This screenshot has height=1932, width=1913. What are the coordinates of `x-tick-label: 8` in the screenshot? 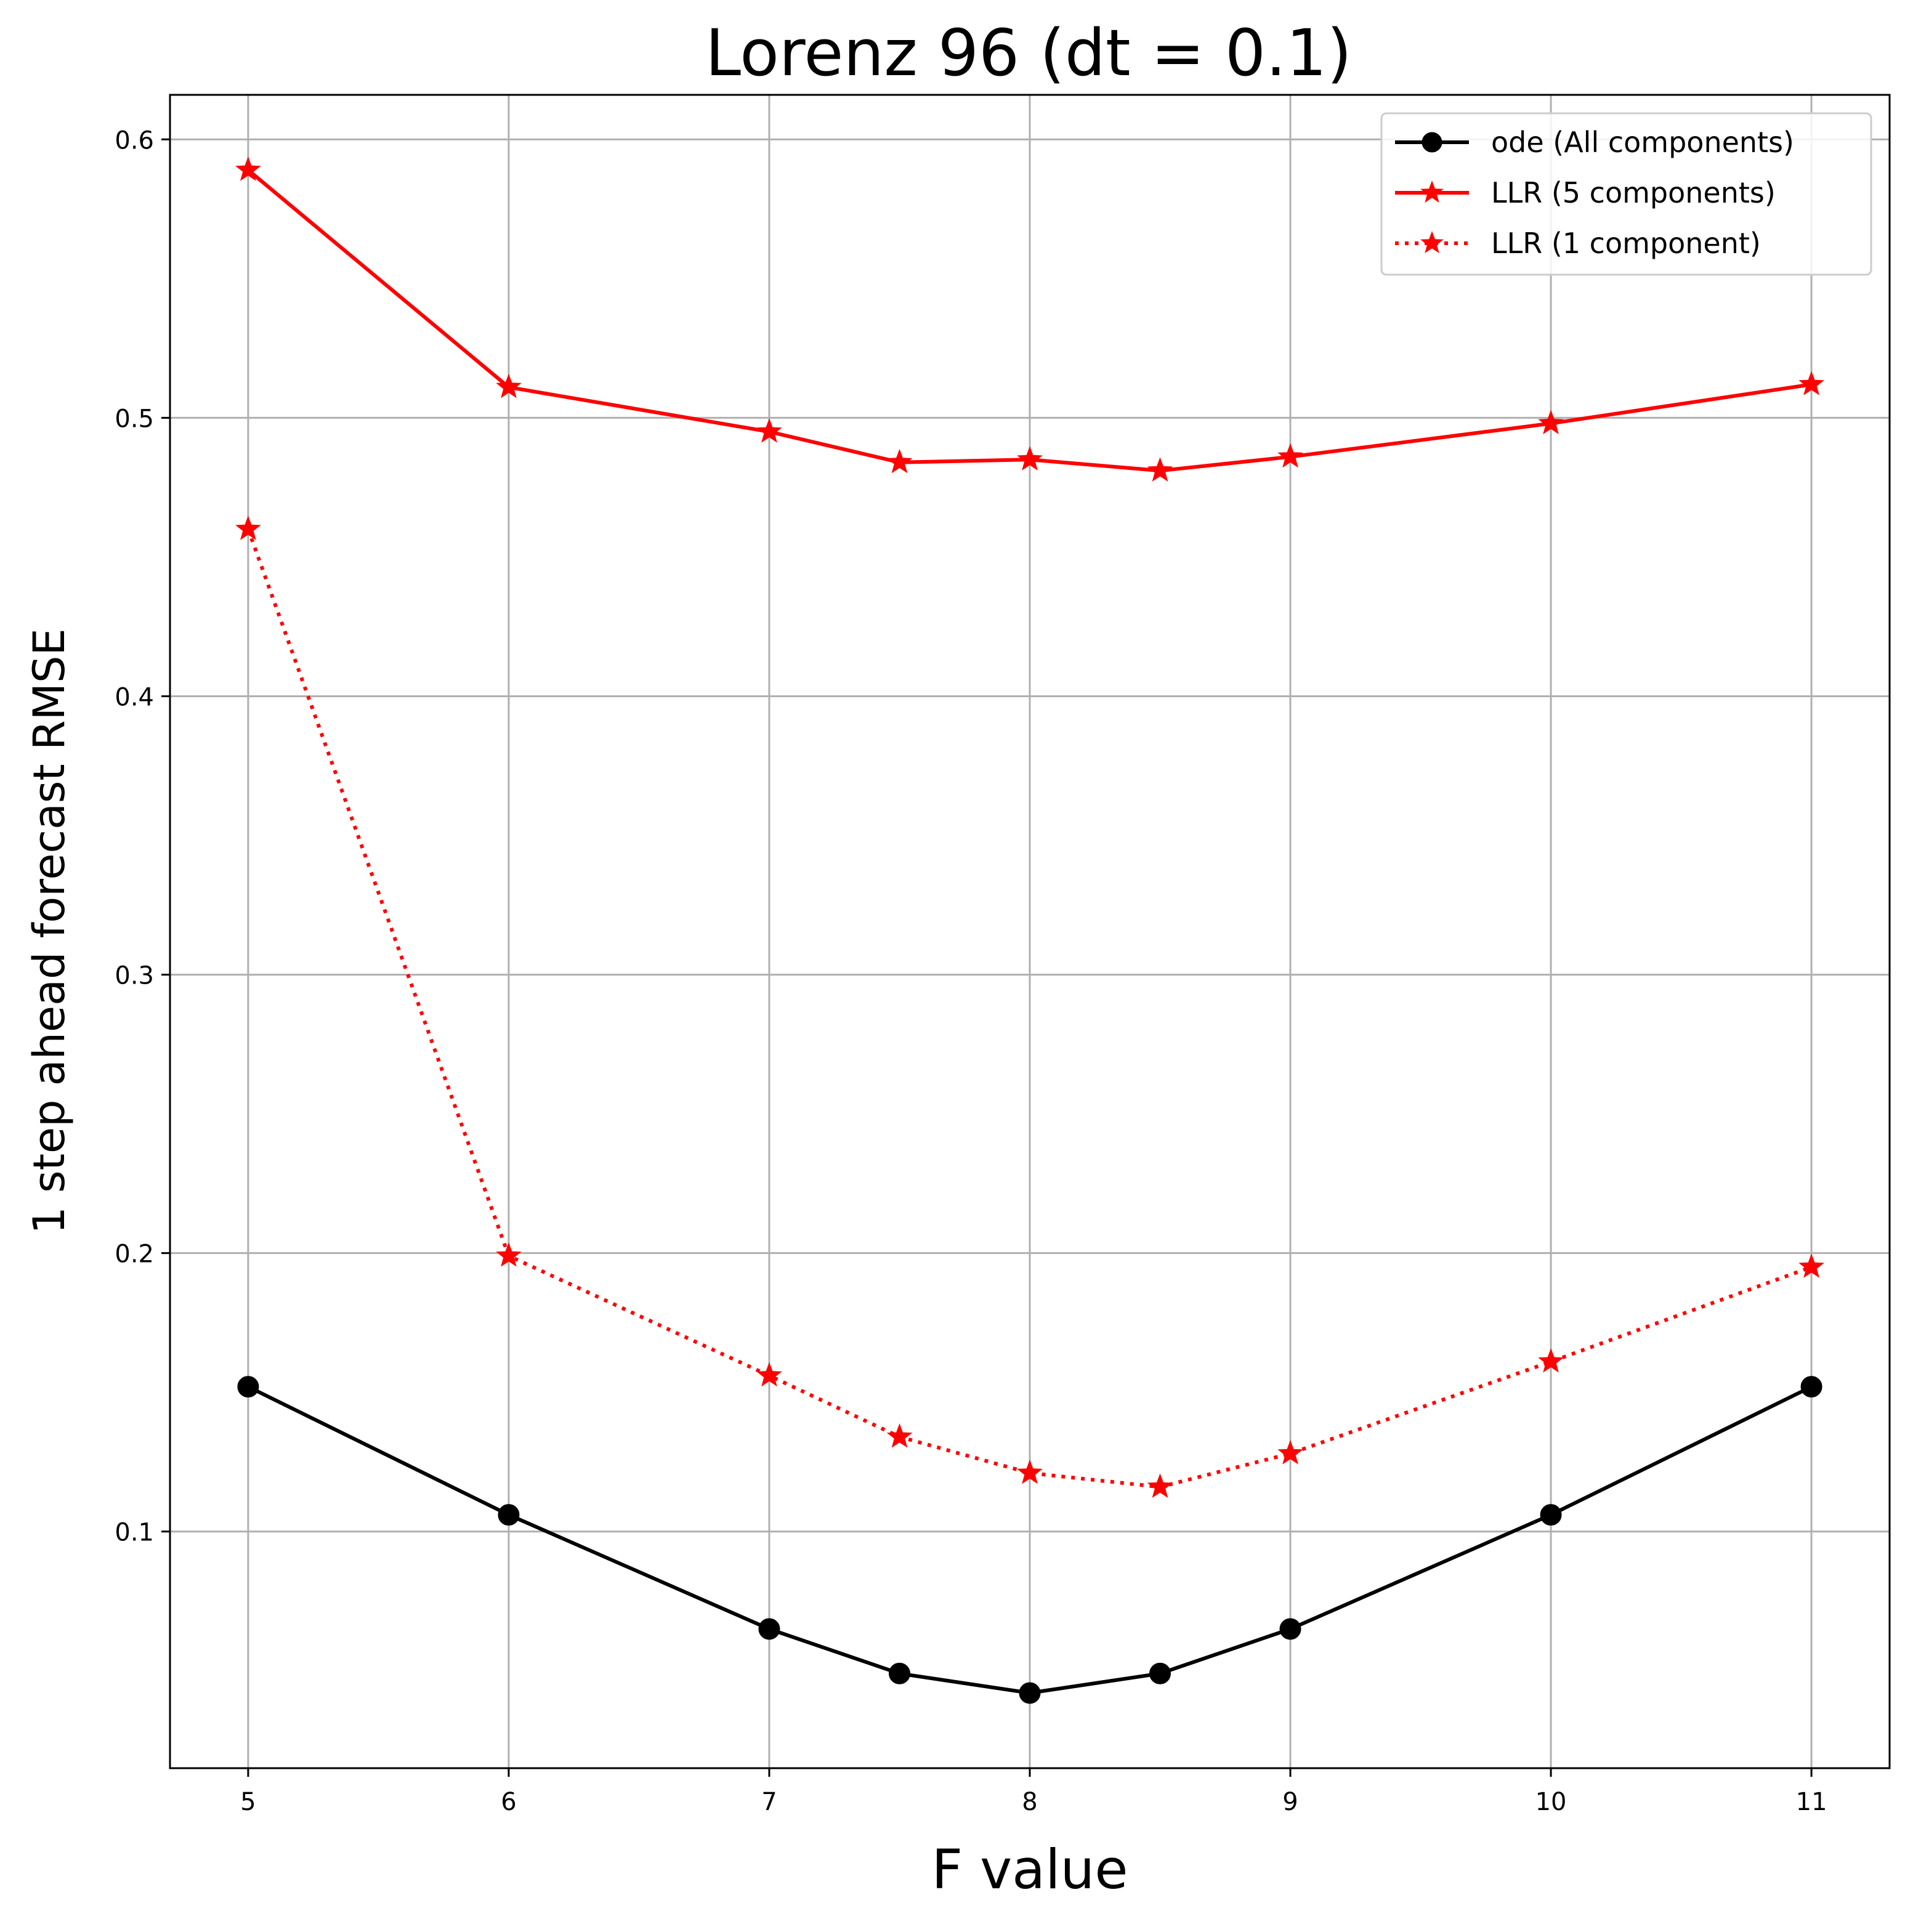 It's located at (1029, 1802).